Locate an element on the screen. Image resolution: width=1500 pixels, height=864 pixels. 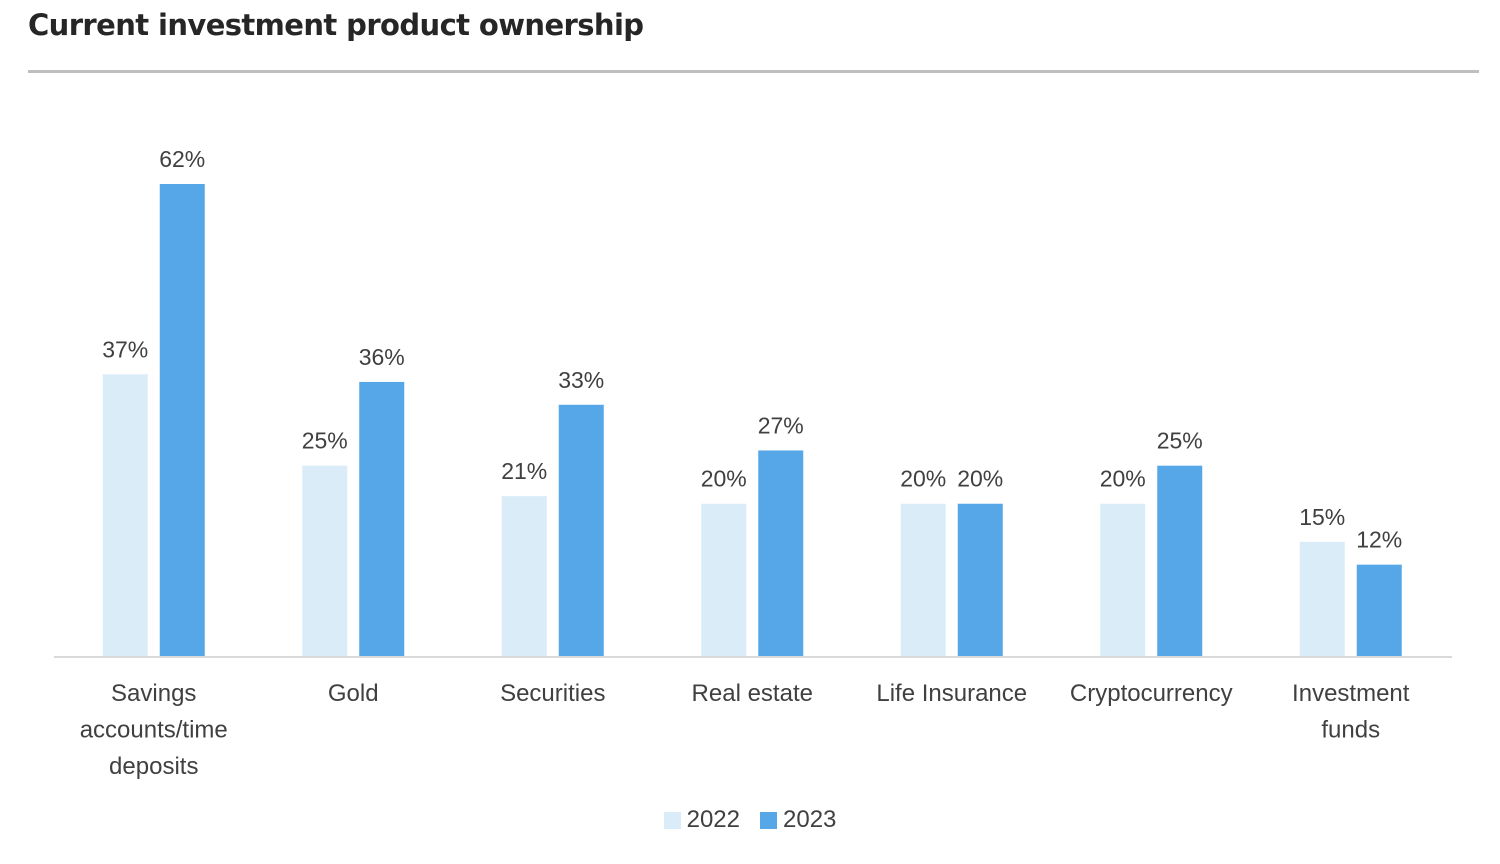
data-label-2023-5: 25% is located at coordinates (1180, 441).